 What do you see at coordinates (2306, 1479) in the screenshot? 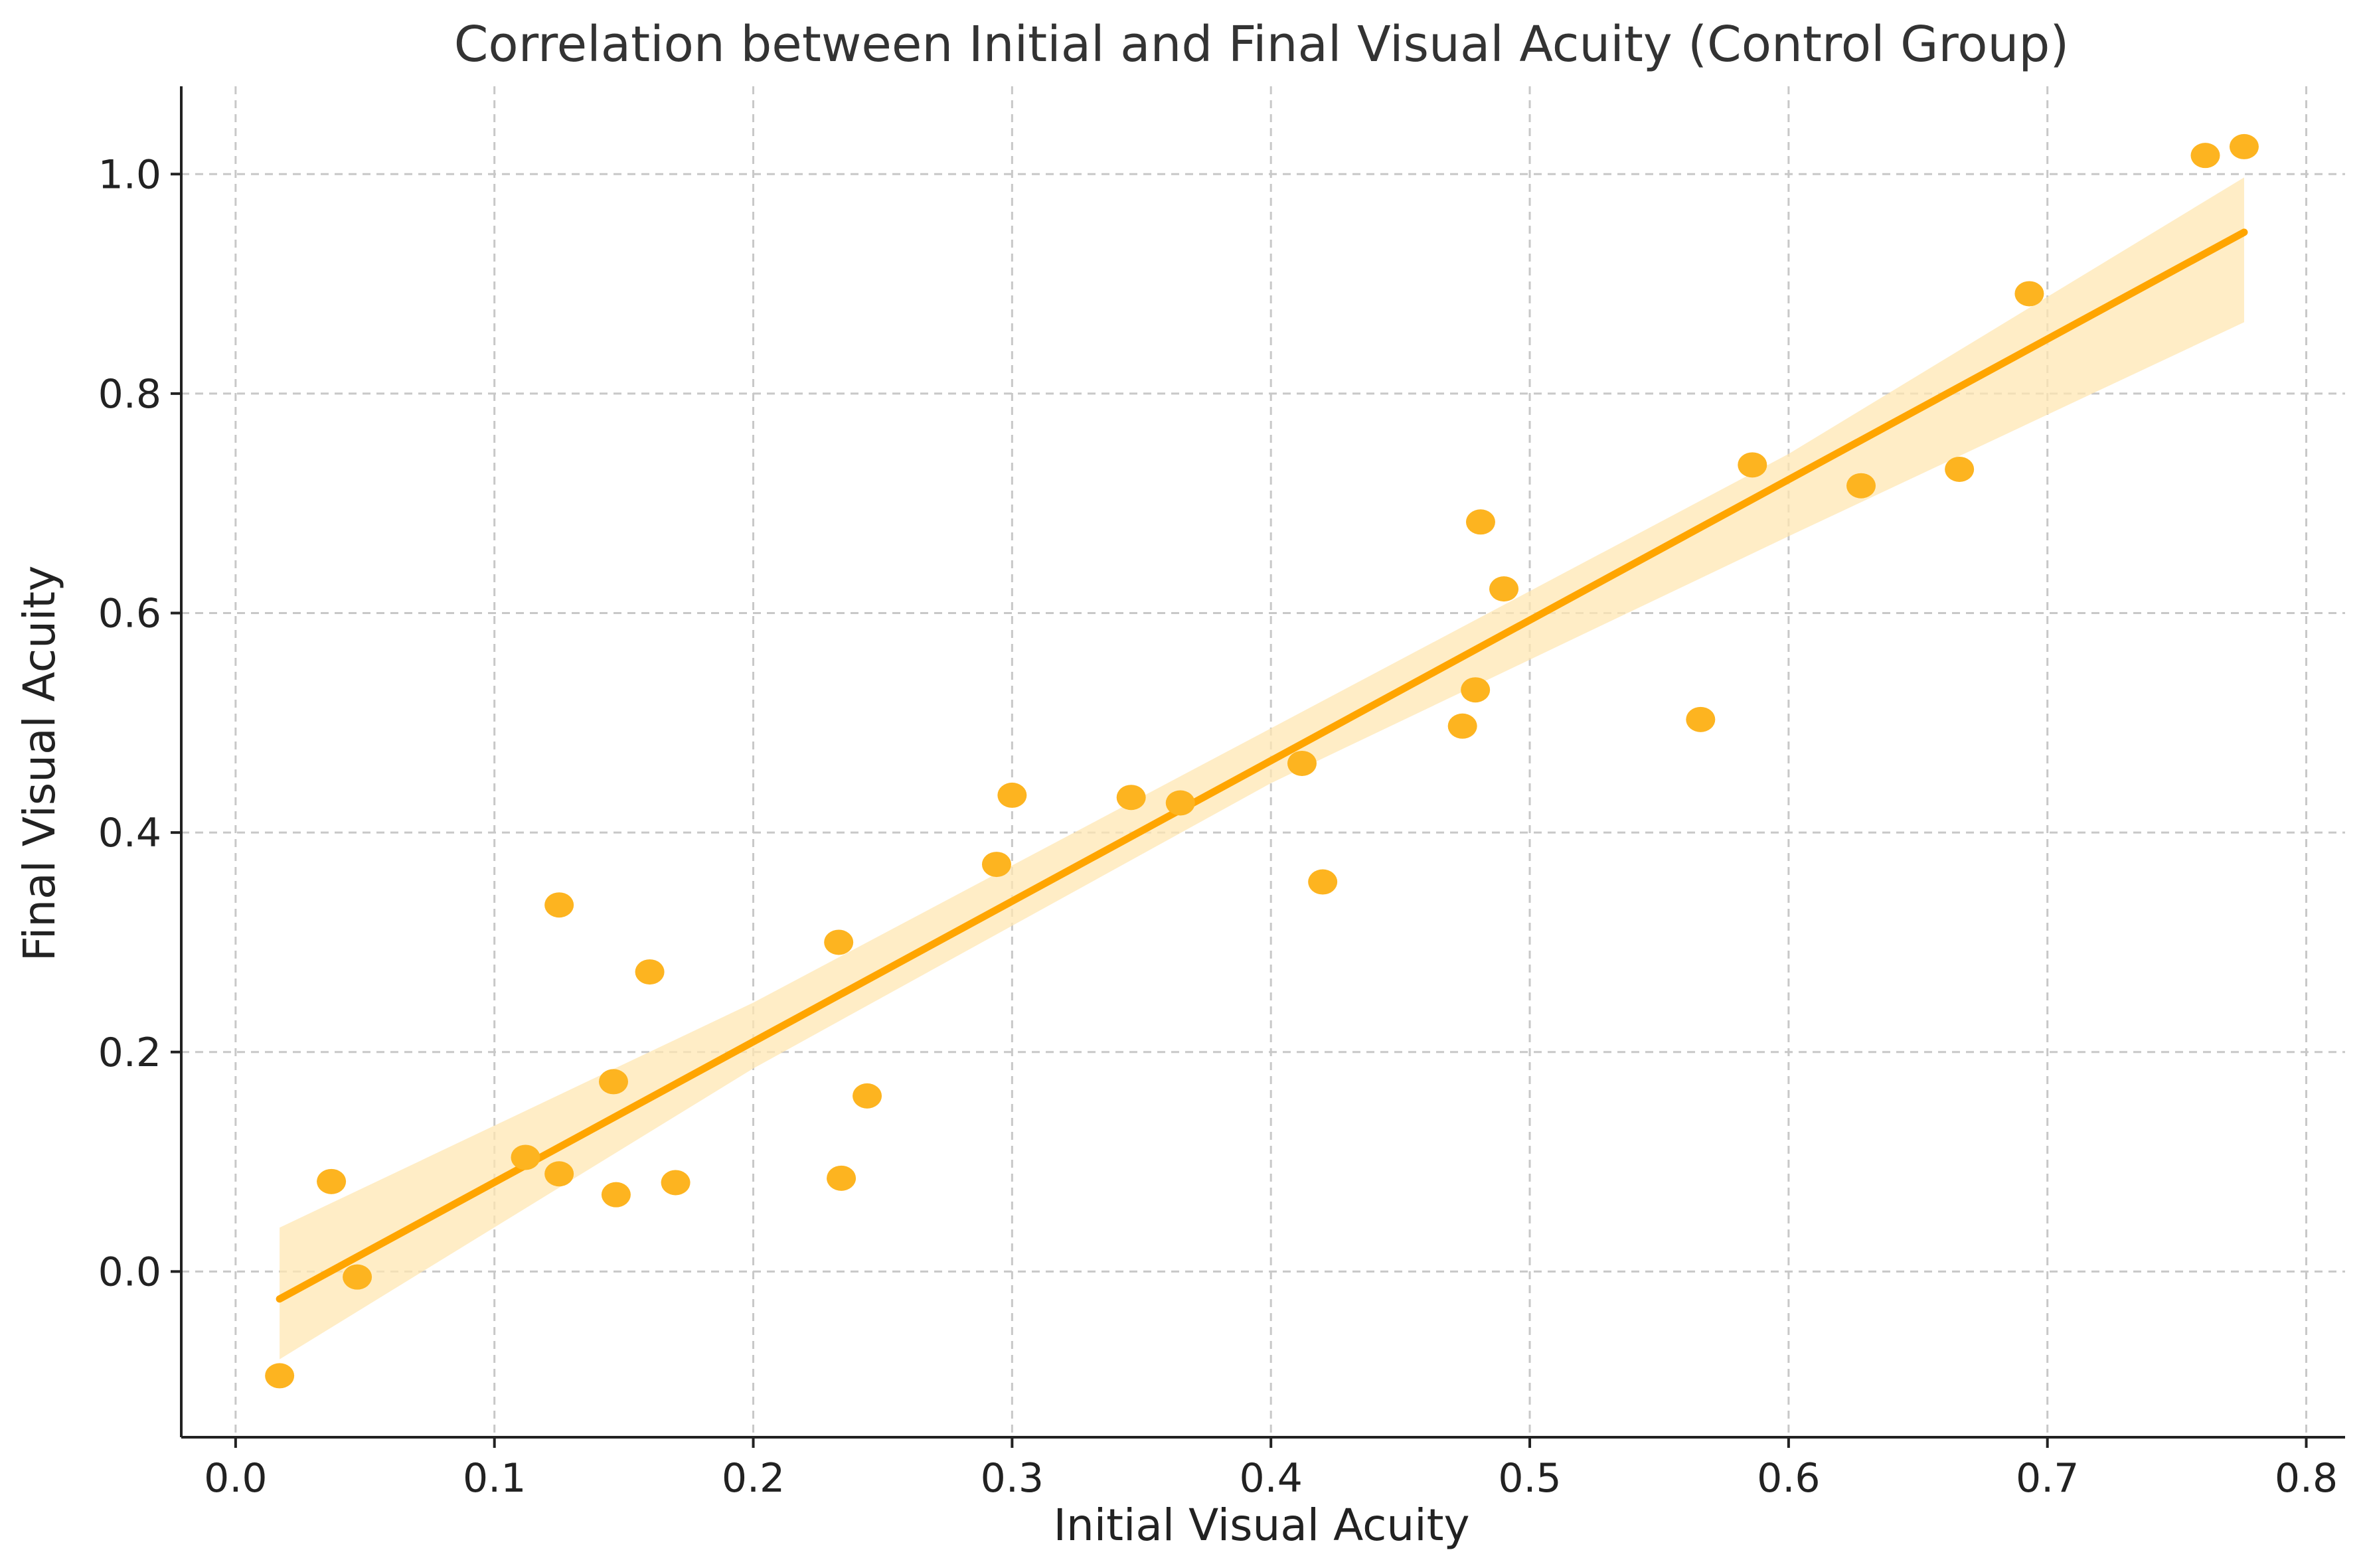
I see `x-tick-label: 0.8` at bounding box center [2306, 1479].